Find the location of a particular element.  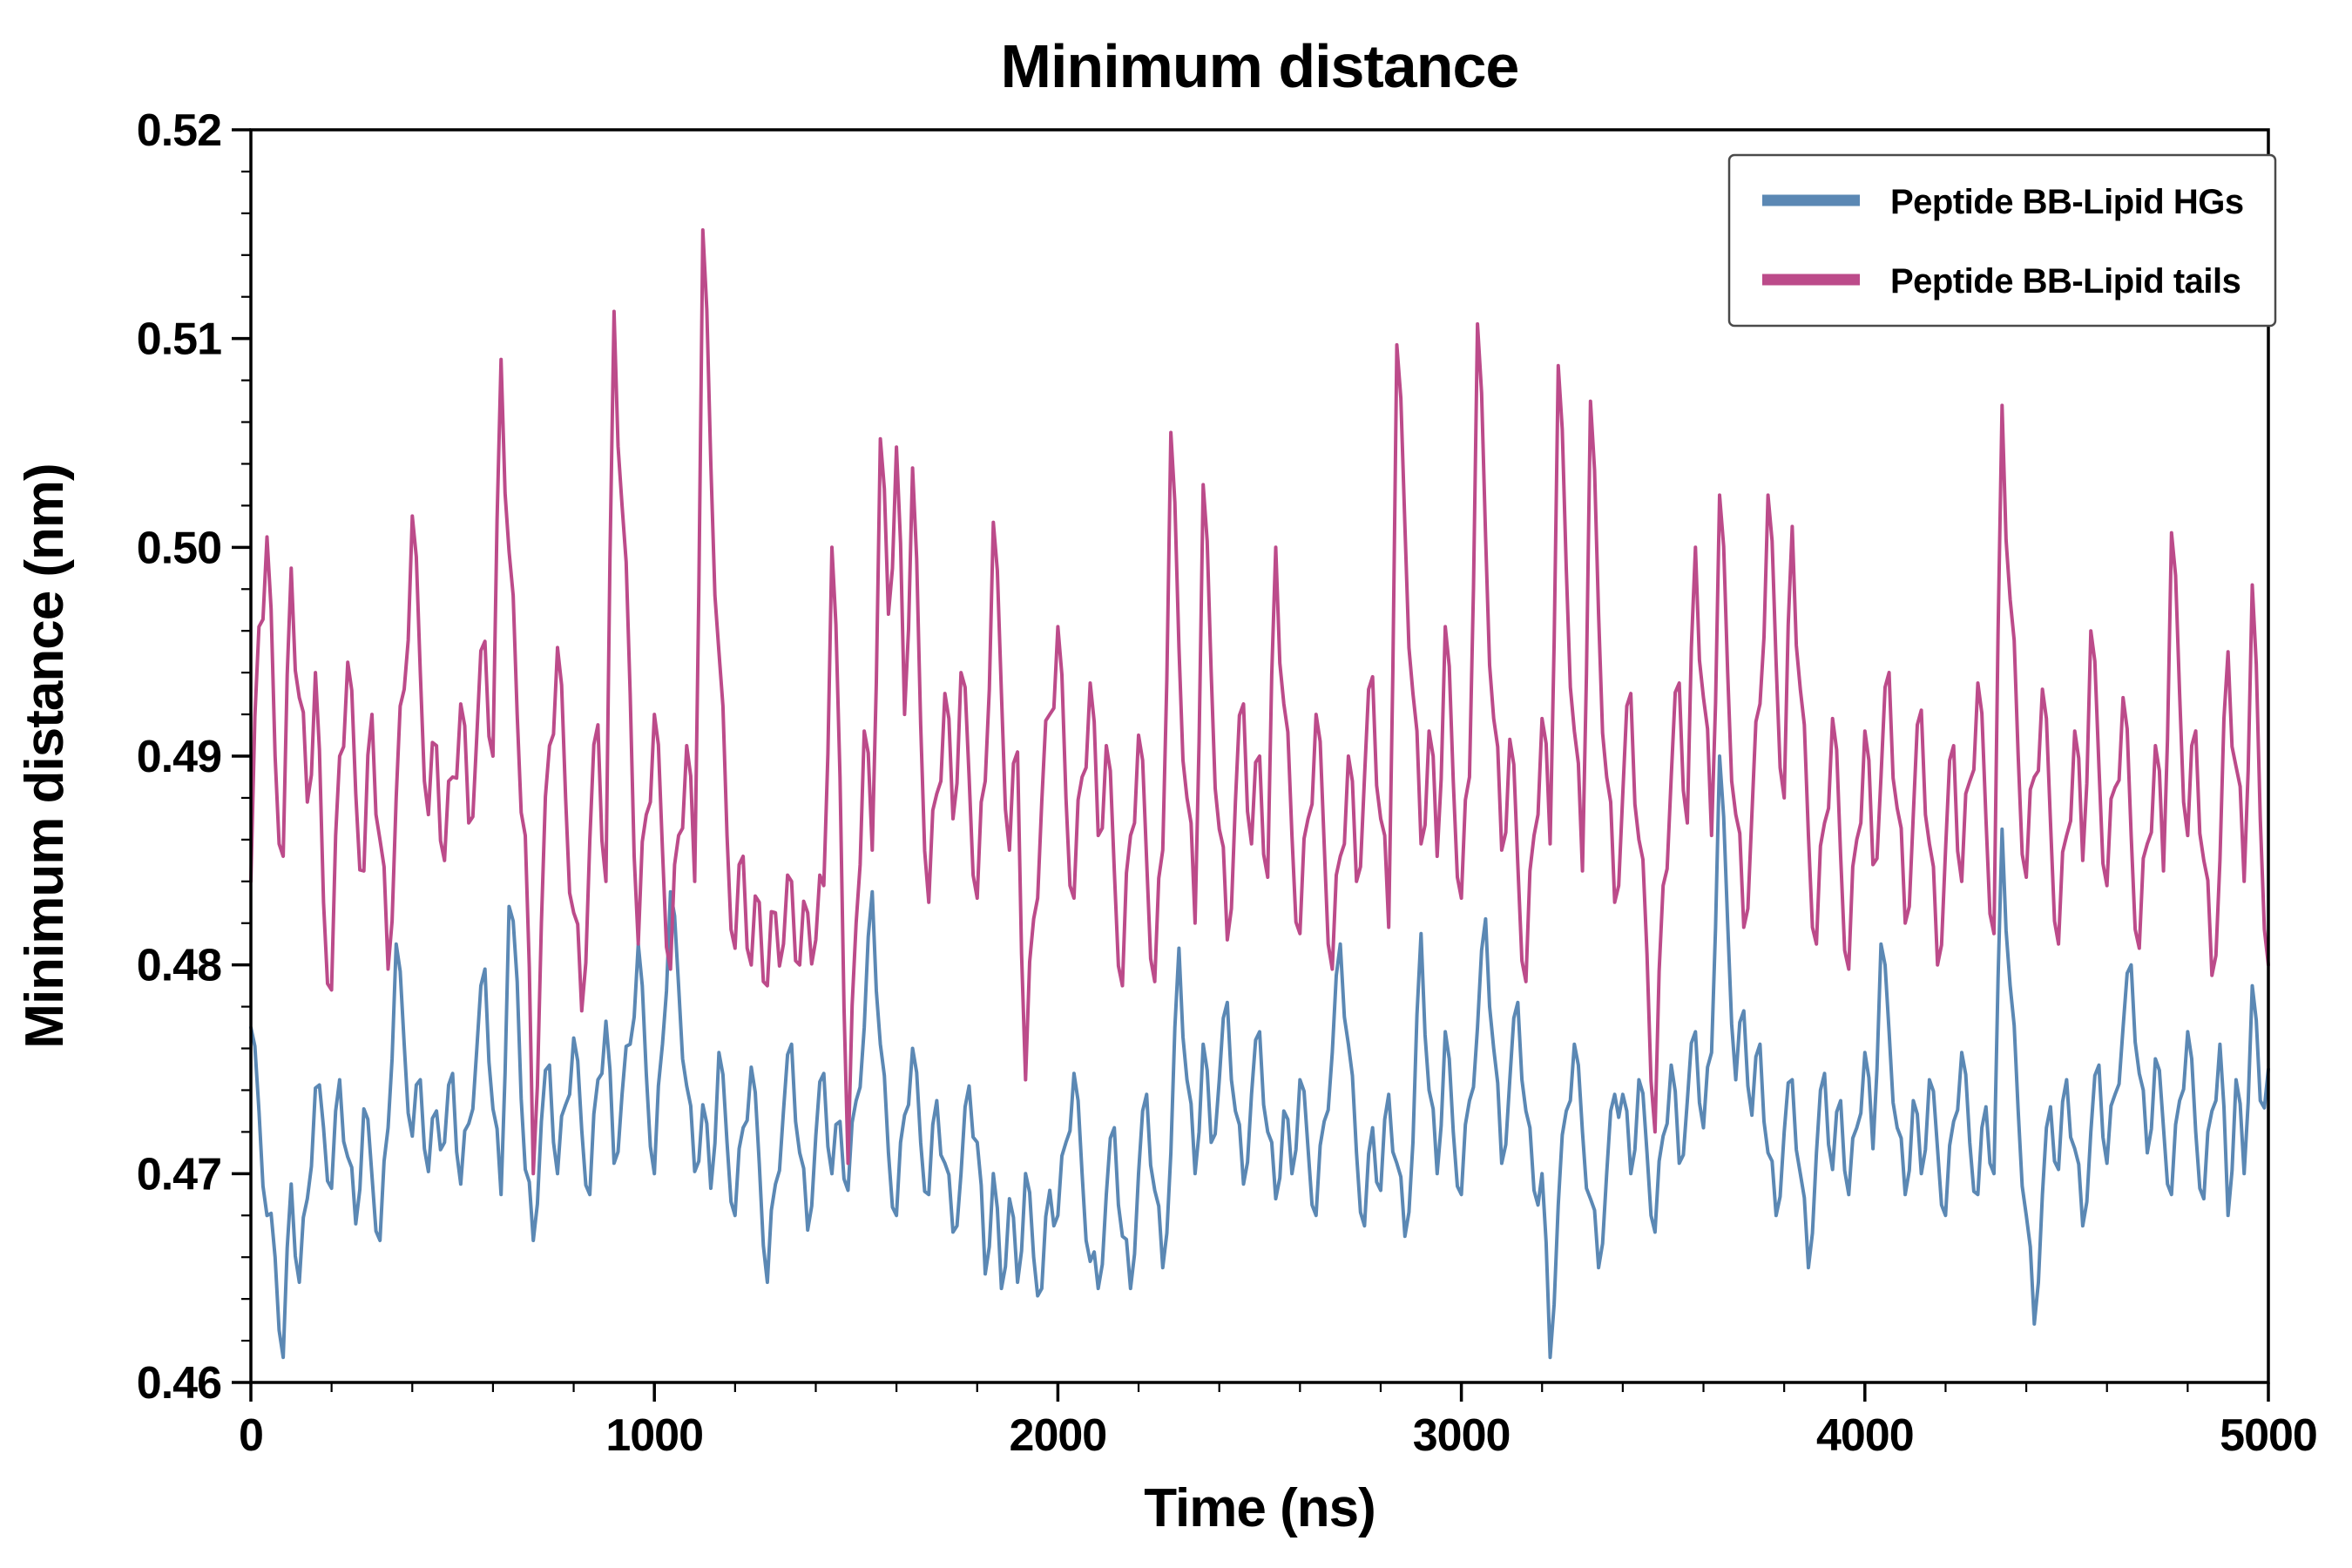

y-tick-label: 0.46 is located at coordinates (179, 1383).